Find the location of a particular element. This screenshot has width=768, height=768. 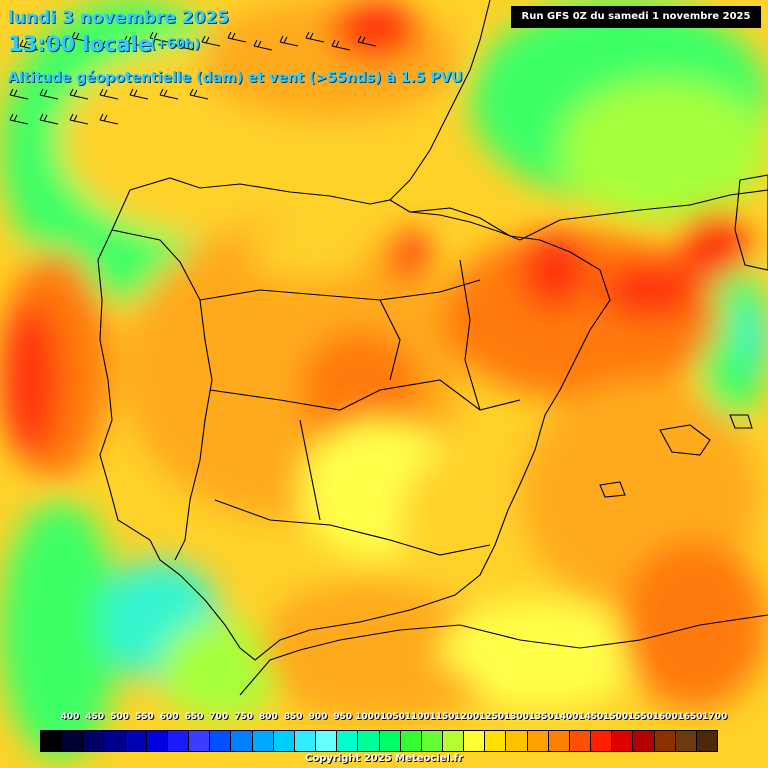

legend-label: 1650 is located at coordinates (690, 717).